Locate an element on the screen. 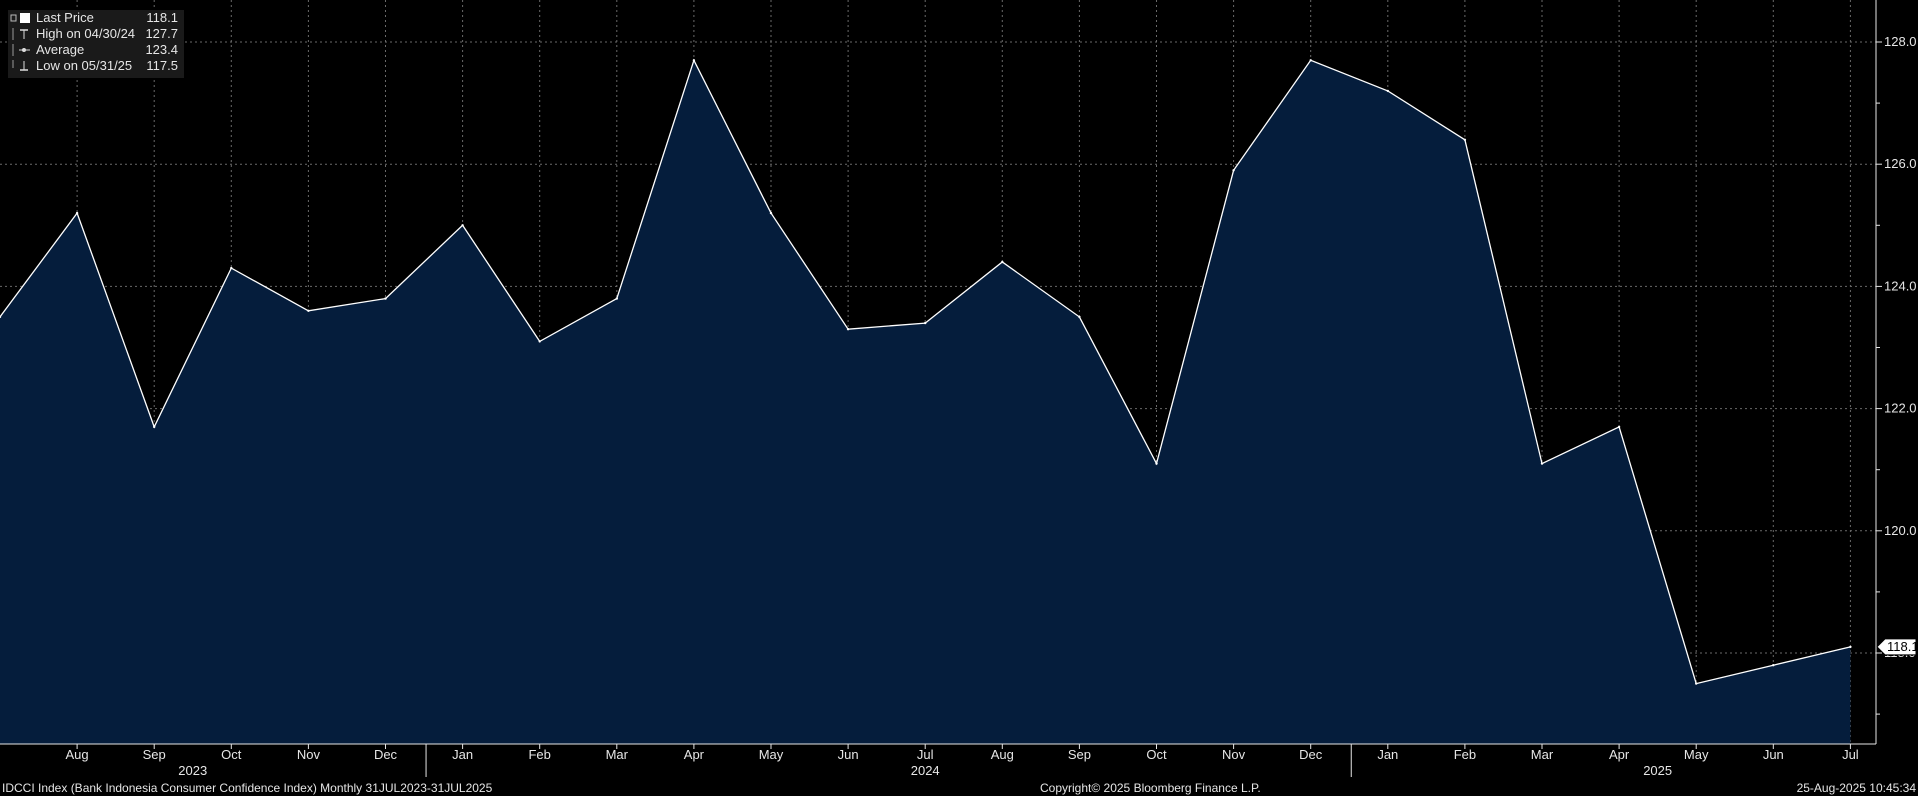 The image size is (1918, 796). legend-value: 127.7 is located at coordinates (161, 33).